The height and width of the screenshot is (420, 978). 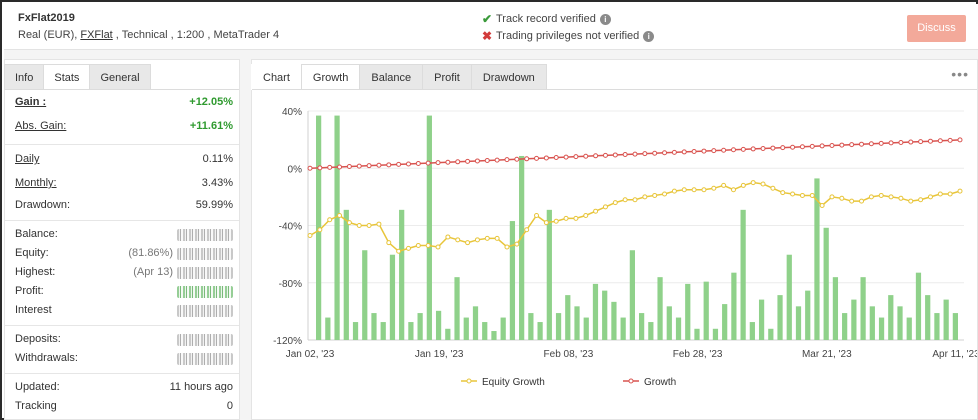 I want to click on trading-privileges-text: Trading privileges not verified, so click(x=568, y=36).